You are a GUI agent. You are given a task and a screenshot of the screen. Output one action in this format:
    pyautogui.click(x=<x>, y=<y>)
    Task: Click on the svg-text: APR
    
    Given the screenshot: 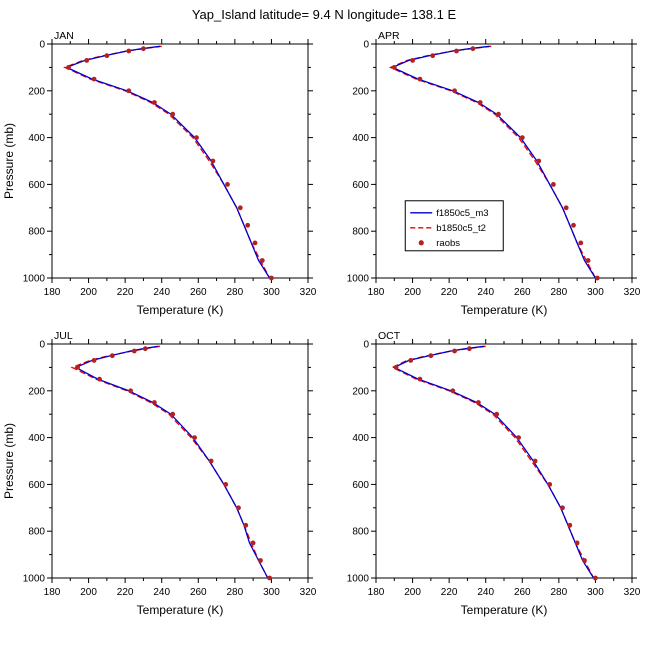 What is the action you would take?
    pyautogui.click(x=389, y=36)
    